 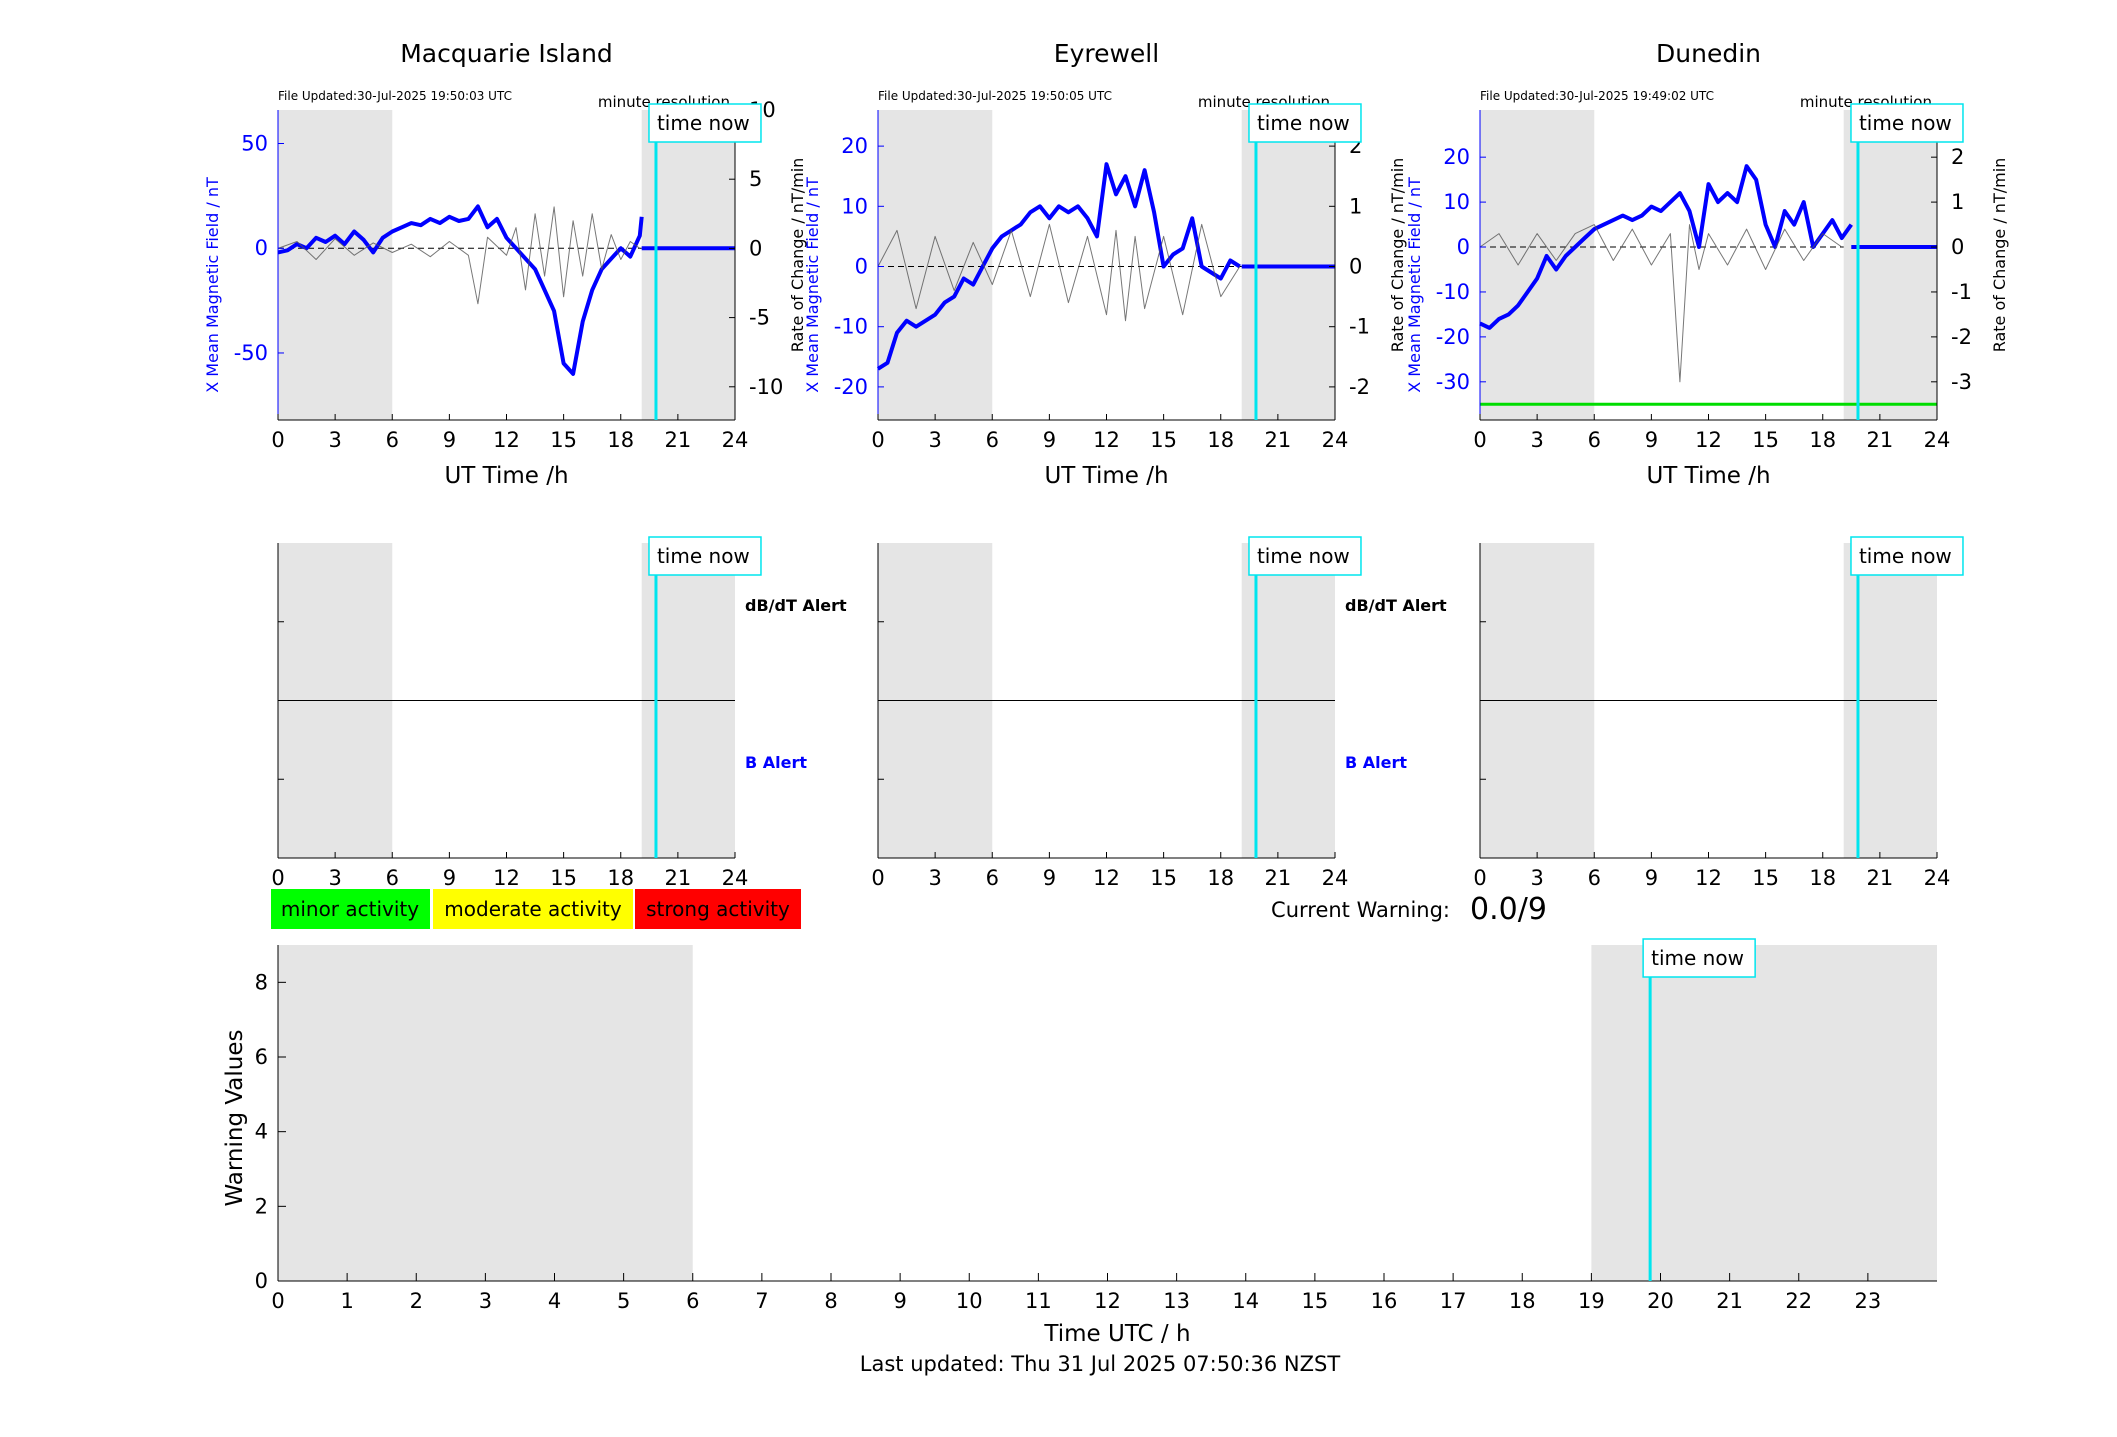 What do you see at coordinates (261, 1132) in the screenshot?
I see `y-tick-label: 4` at bounding box center [261, 1132].